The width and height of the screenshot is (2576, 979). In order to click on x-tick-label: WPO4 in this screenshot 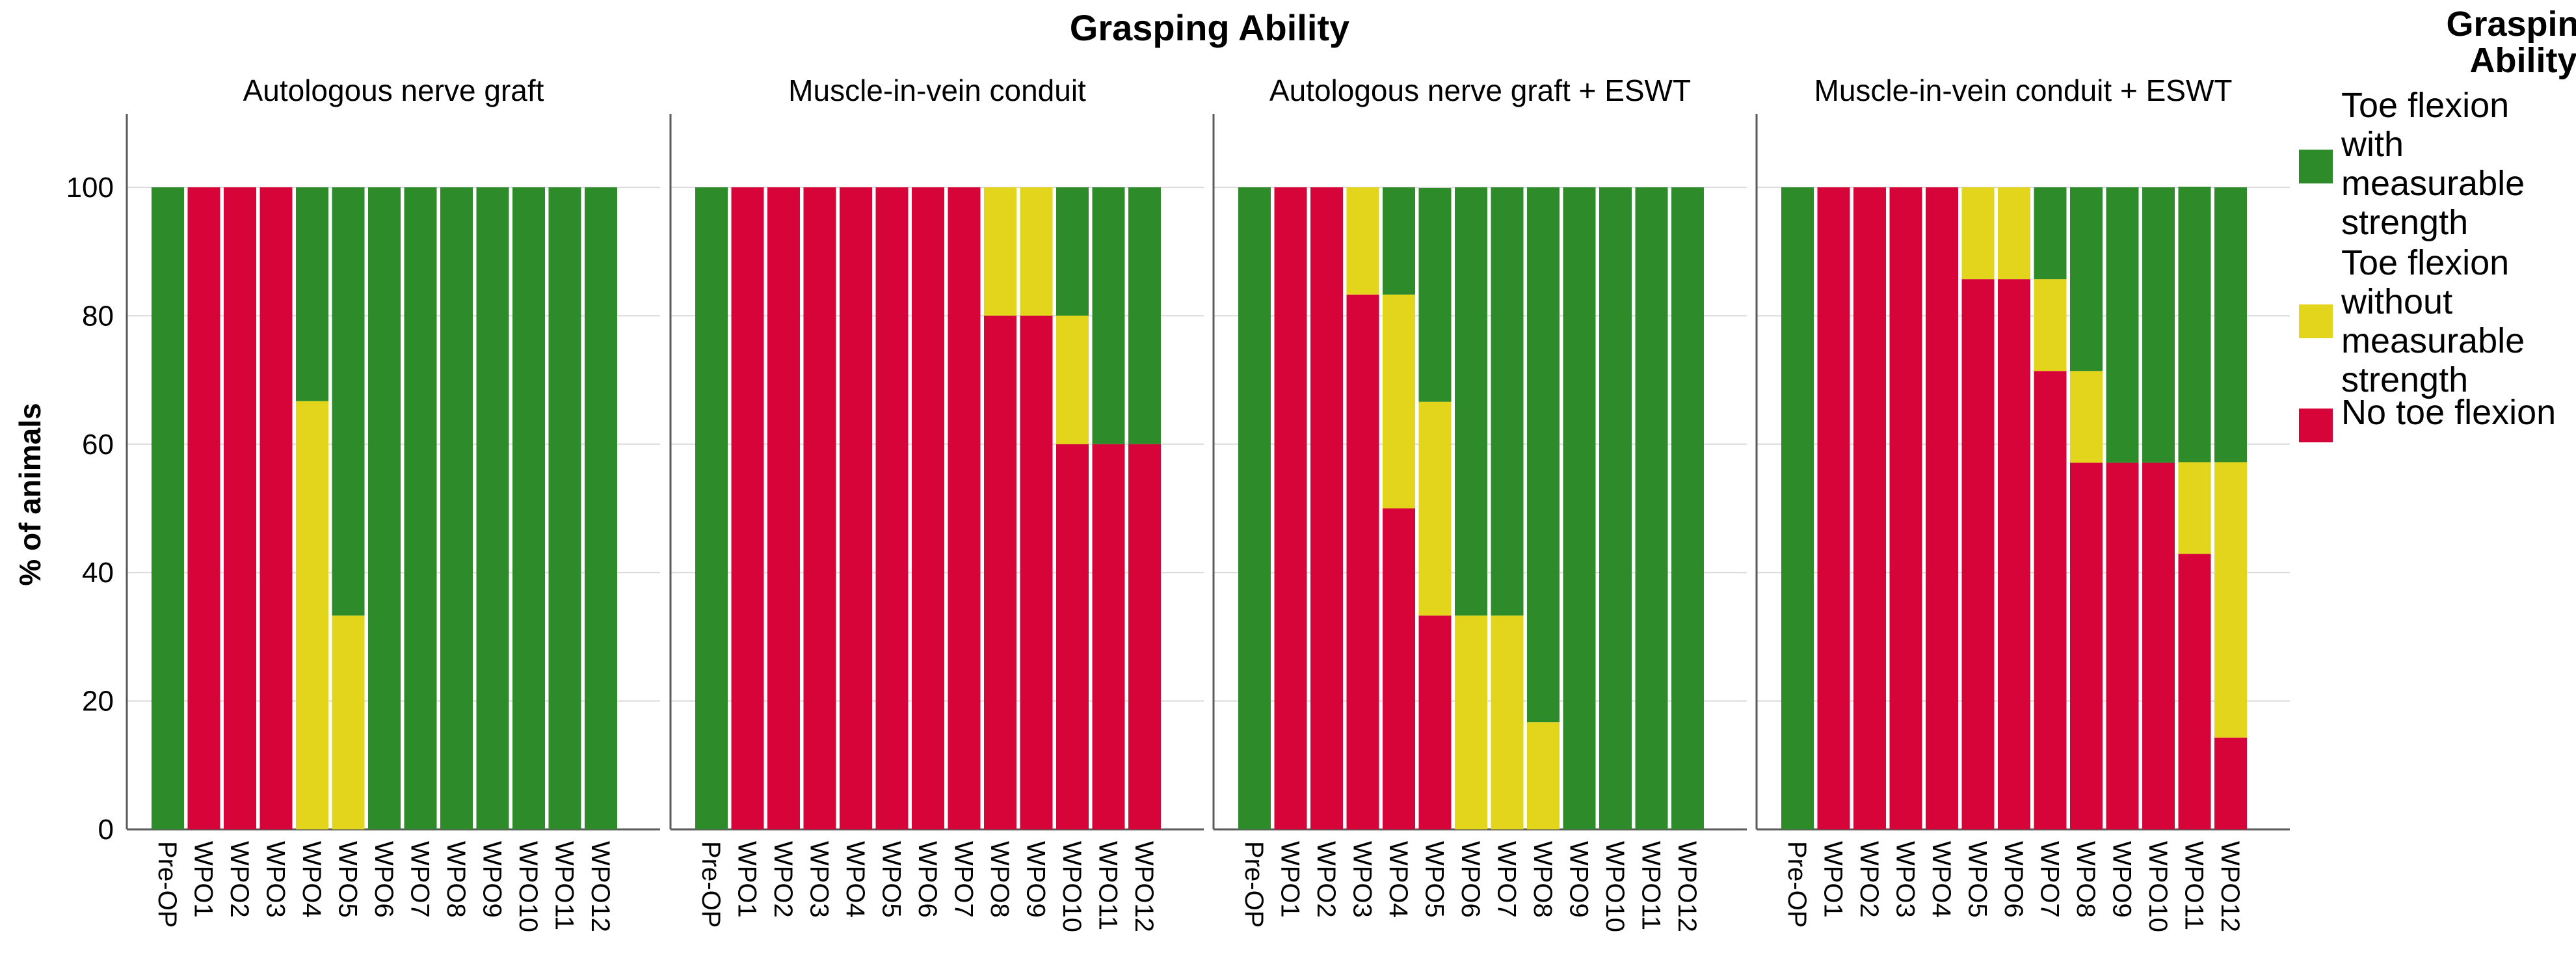, I will do `click(855, 879)`.